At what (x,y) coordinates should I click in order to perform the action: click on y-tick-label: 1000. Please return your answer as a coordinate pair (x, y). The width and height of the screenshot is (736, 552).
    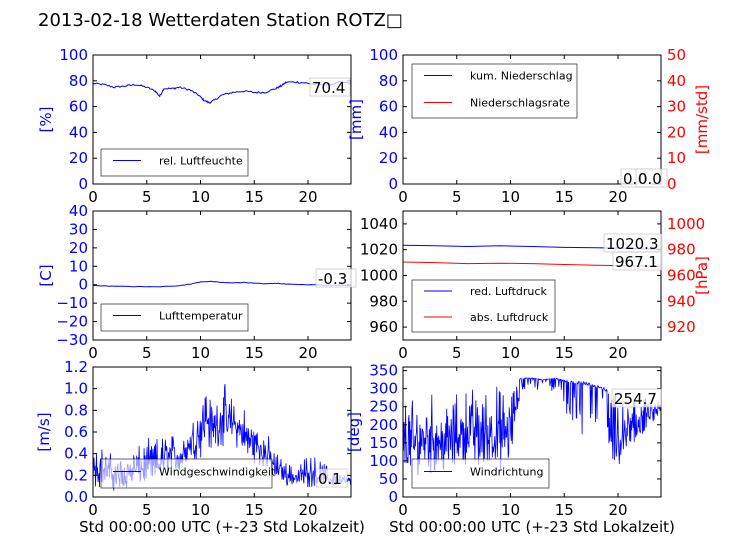
    Looking at the image, I should click on (379, 276).